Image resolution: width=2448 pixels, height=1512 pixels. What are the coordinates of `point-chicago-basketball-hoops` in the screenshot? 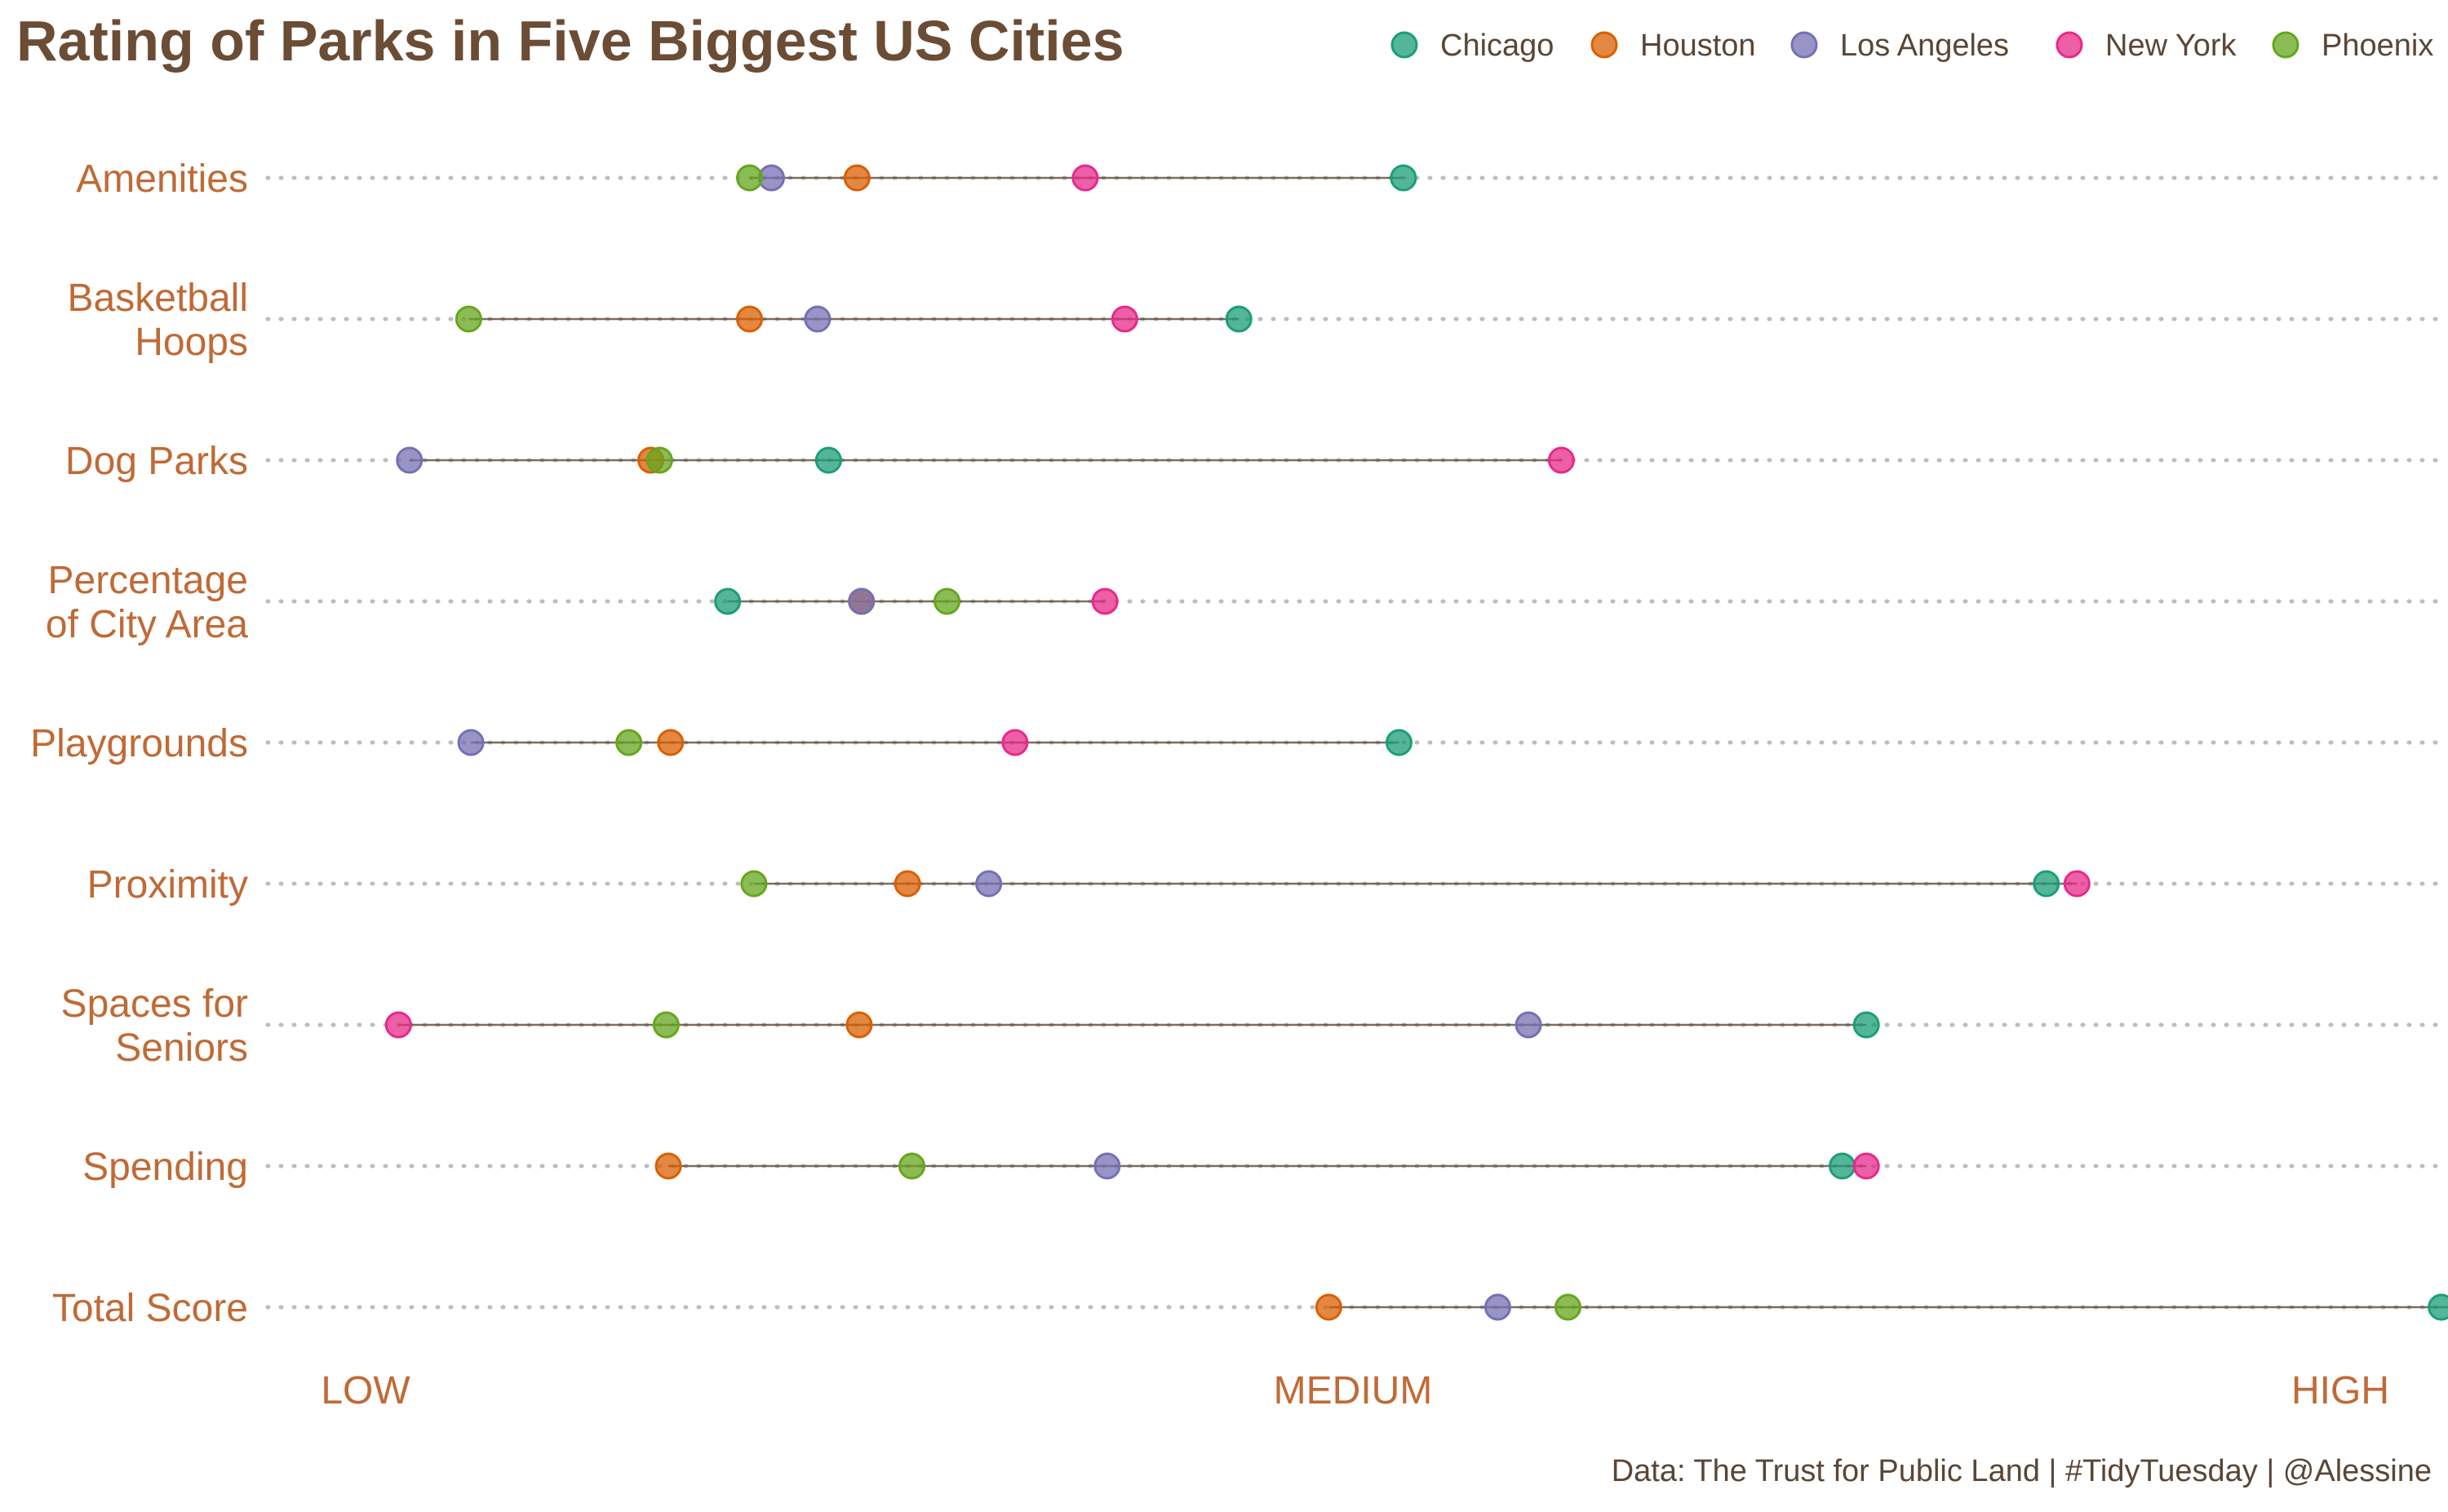 It's located at (1239, 319).